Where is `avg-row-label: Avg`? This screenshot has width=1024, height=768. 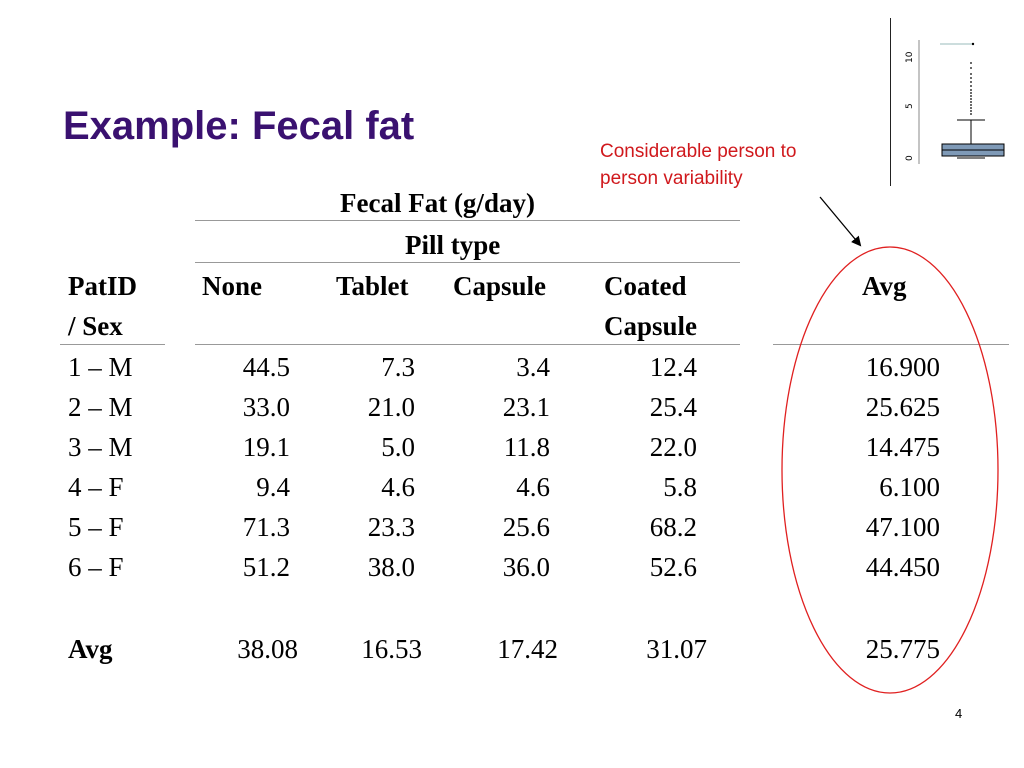 avg-row-label: Avg is located at coordinates (90, 649).